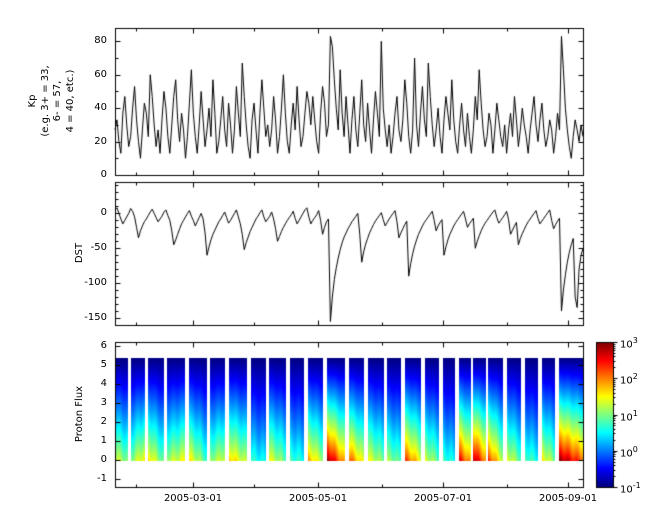  Describe the element at coordinates (103, 440) in the screenshot. I see `y-tick-label: 1` at that location.